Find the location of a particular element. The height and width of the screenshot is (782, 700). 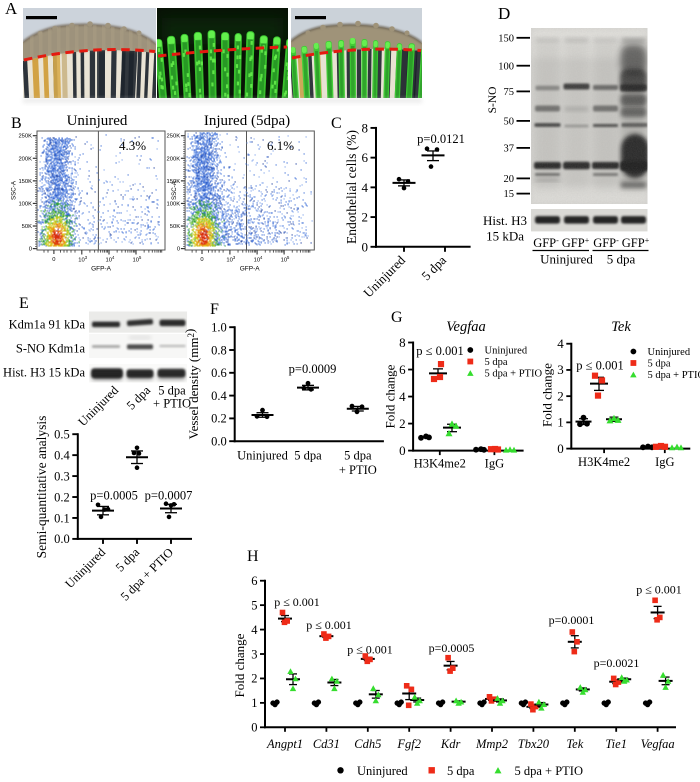

svg-text: p=0.0005 is located at coordinates (114, 496).